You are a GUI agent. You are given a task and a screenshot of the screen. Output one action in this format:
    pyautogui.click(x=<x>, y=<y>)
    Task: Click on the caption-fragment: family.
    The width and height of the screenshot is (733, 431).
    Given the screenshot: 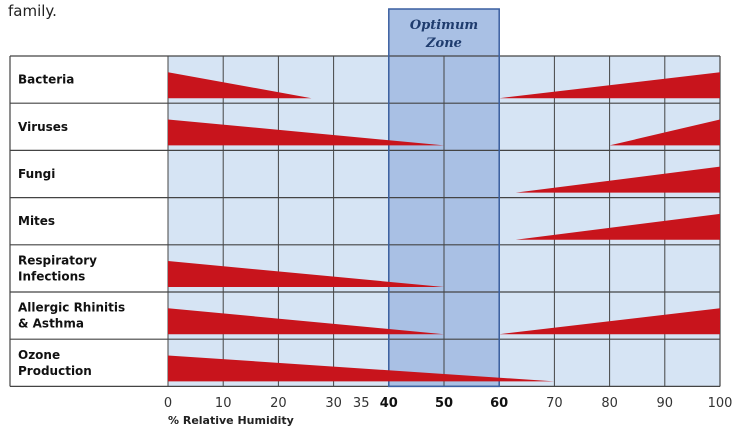 What is the action you would take?
    pyautogui.click(x=32, y=11)
    